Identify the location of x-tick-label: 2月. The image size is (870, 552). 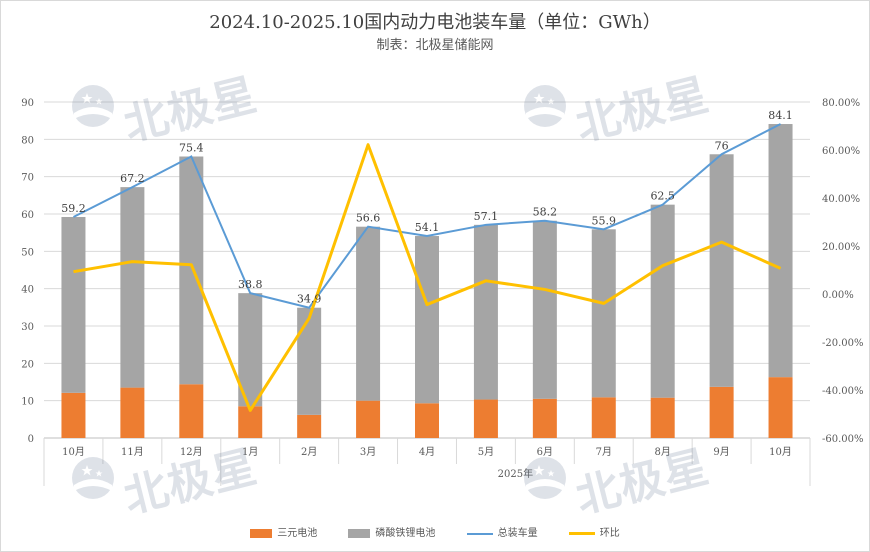
(309, 452).